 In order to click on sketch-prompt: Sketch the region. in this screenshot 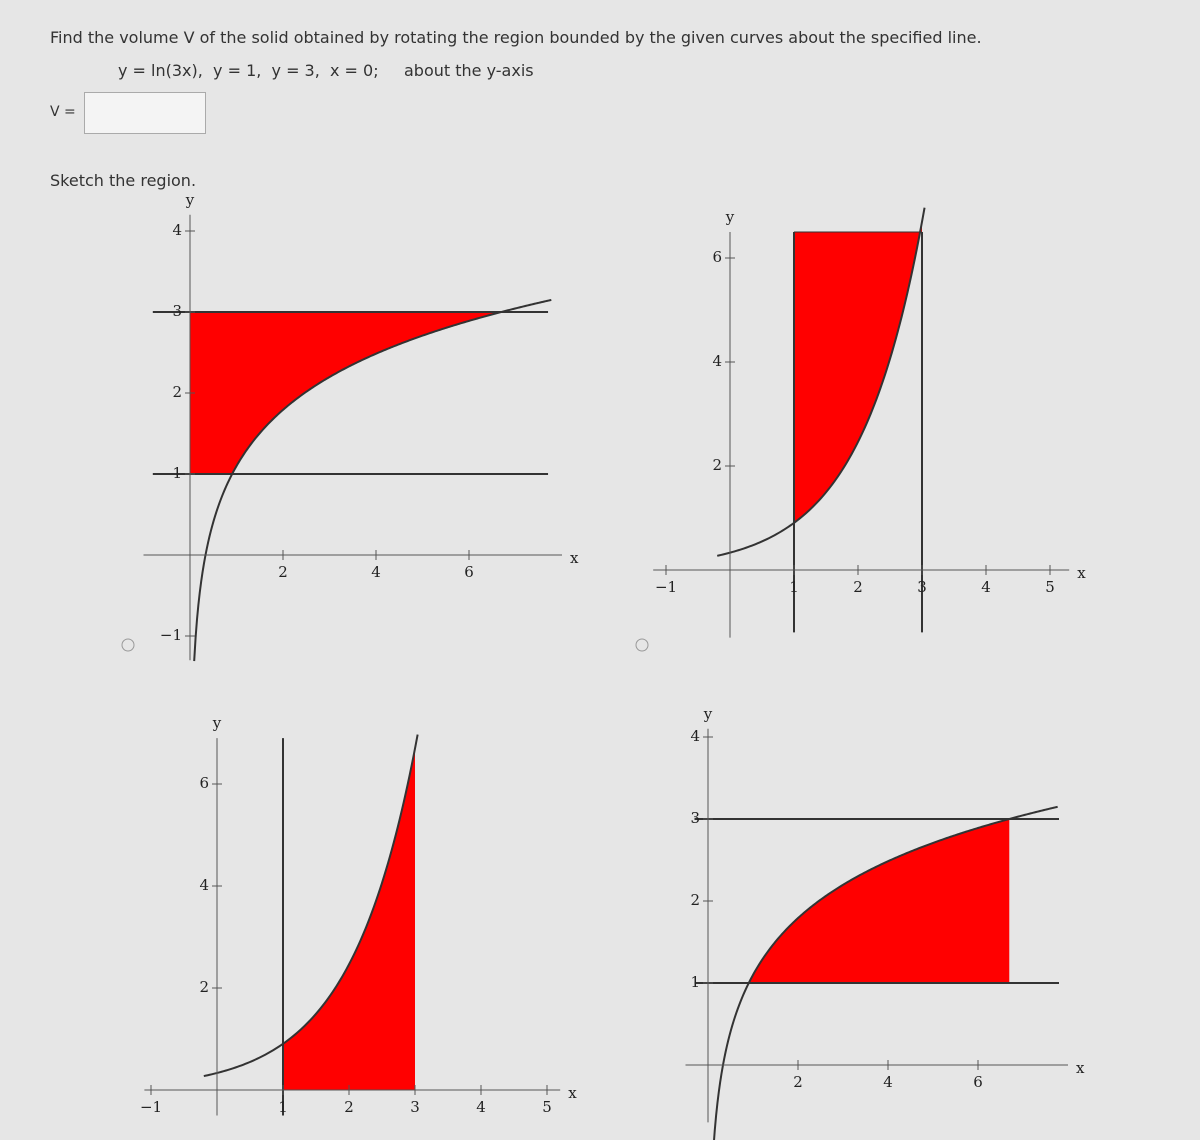, I will do `click(123, 180)`.